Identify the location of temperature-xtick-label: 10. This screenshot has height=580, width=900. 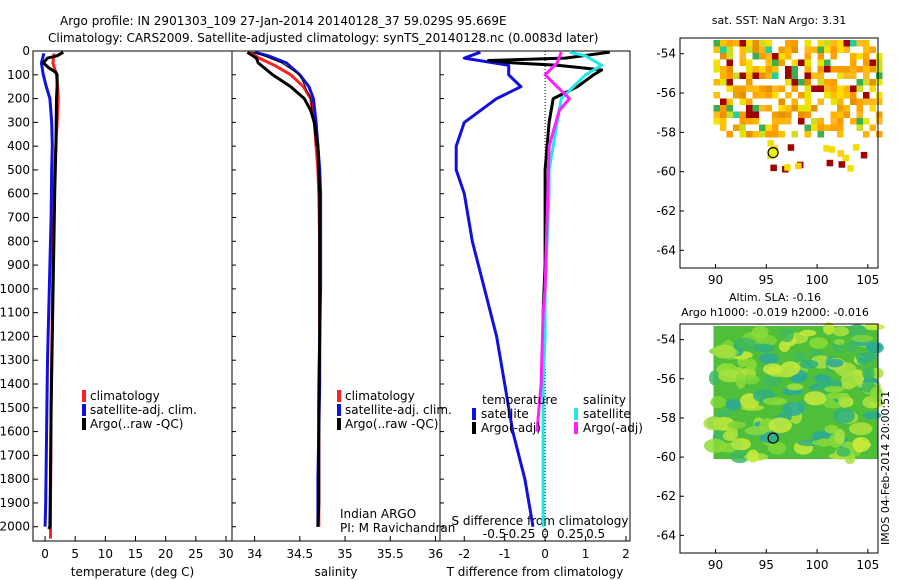
(105, 554).